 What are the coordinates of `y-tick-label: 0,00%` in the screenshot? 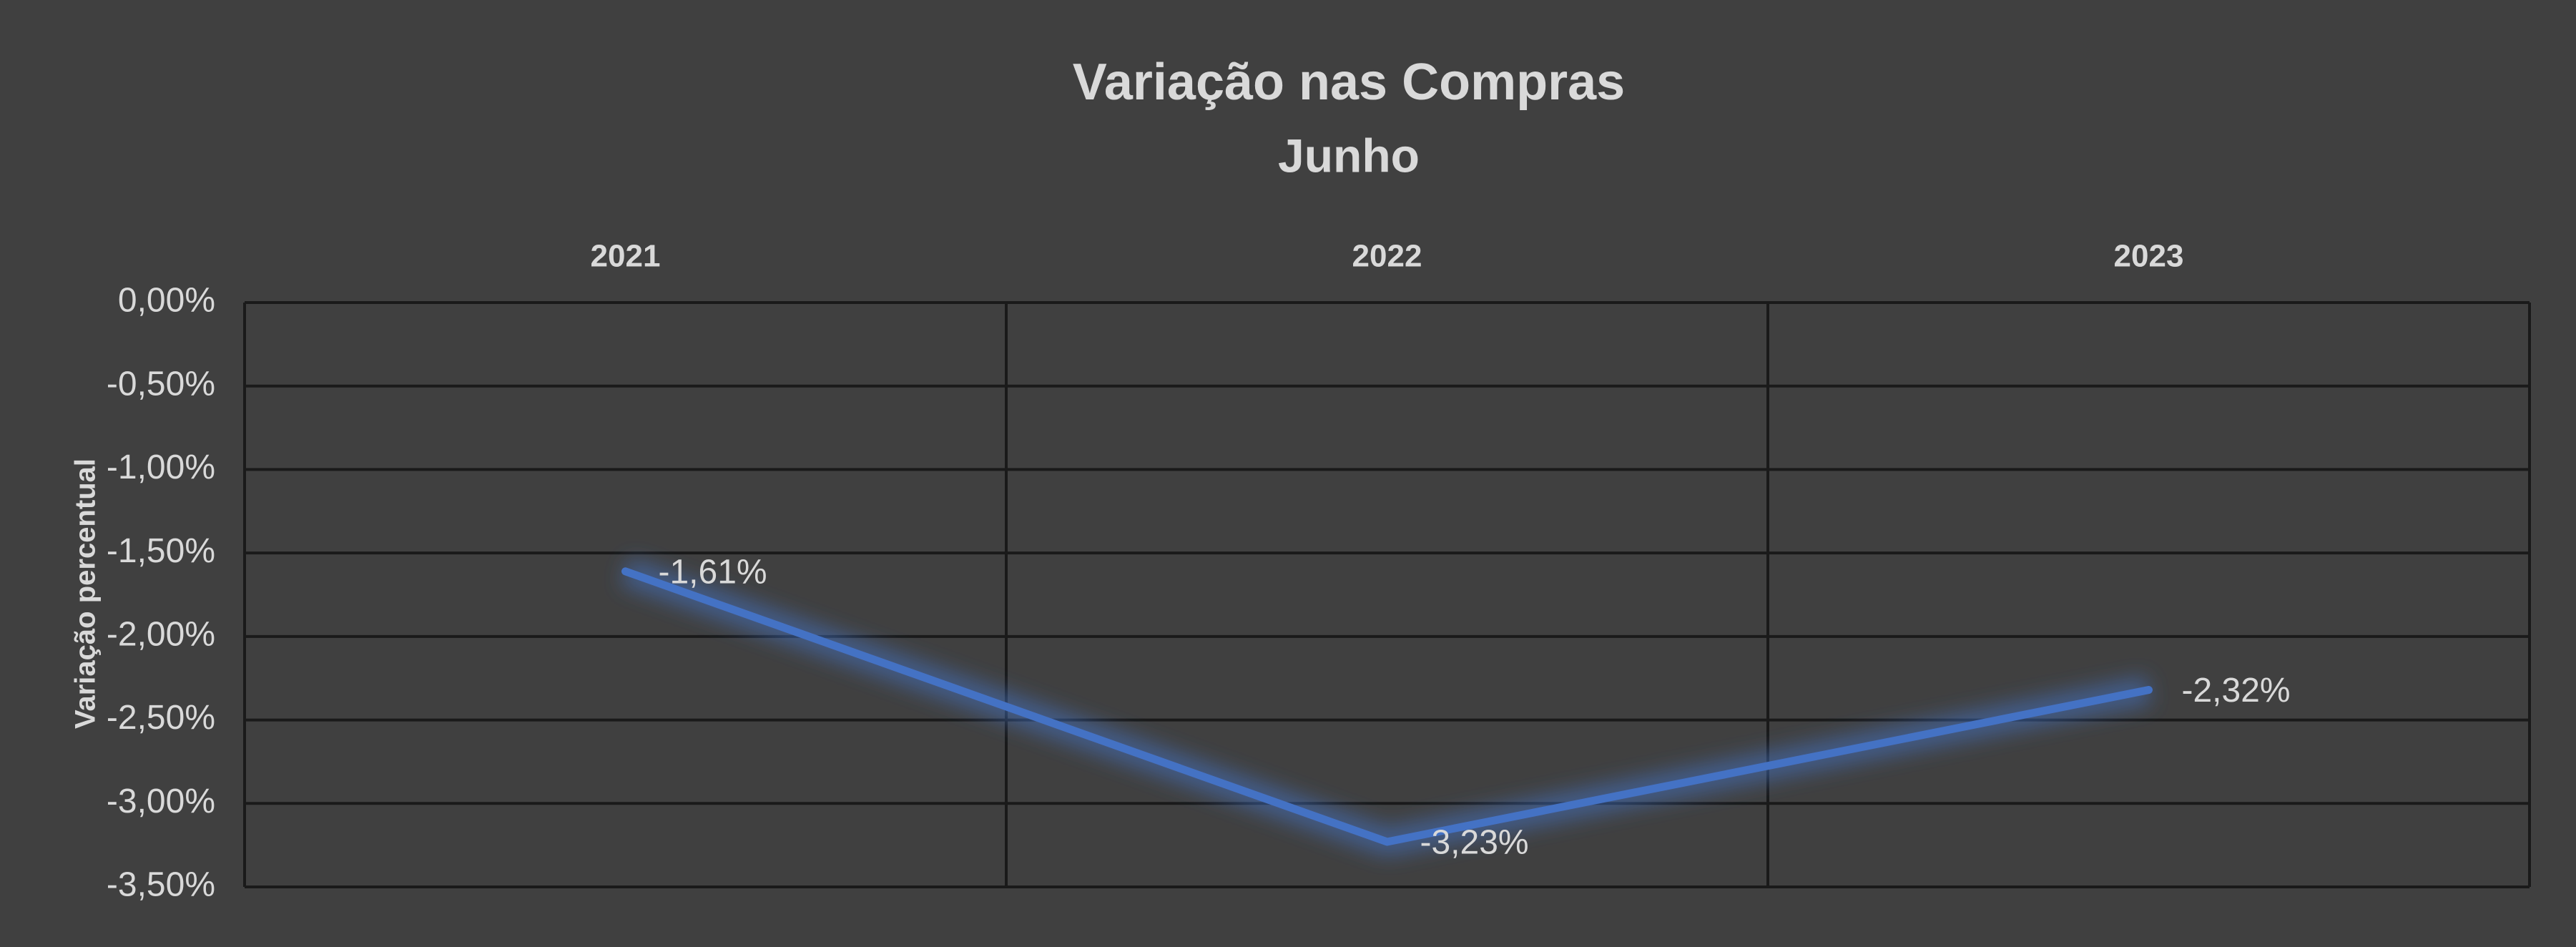 It's located at (166, 301).